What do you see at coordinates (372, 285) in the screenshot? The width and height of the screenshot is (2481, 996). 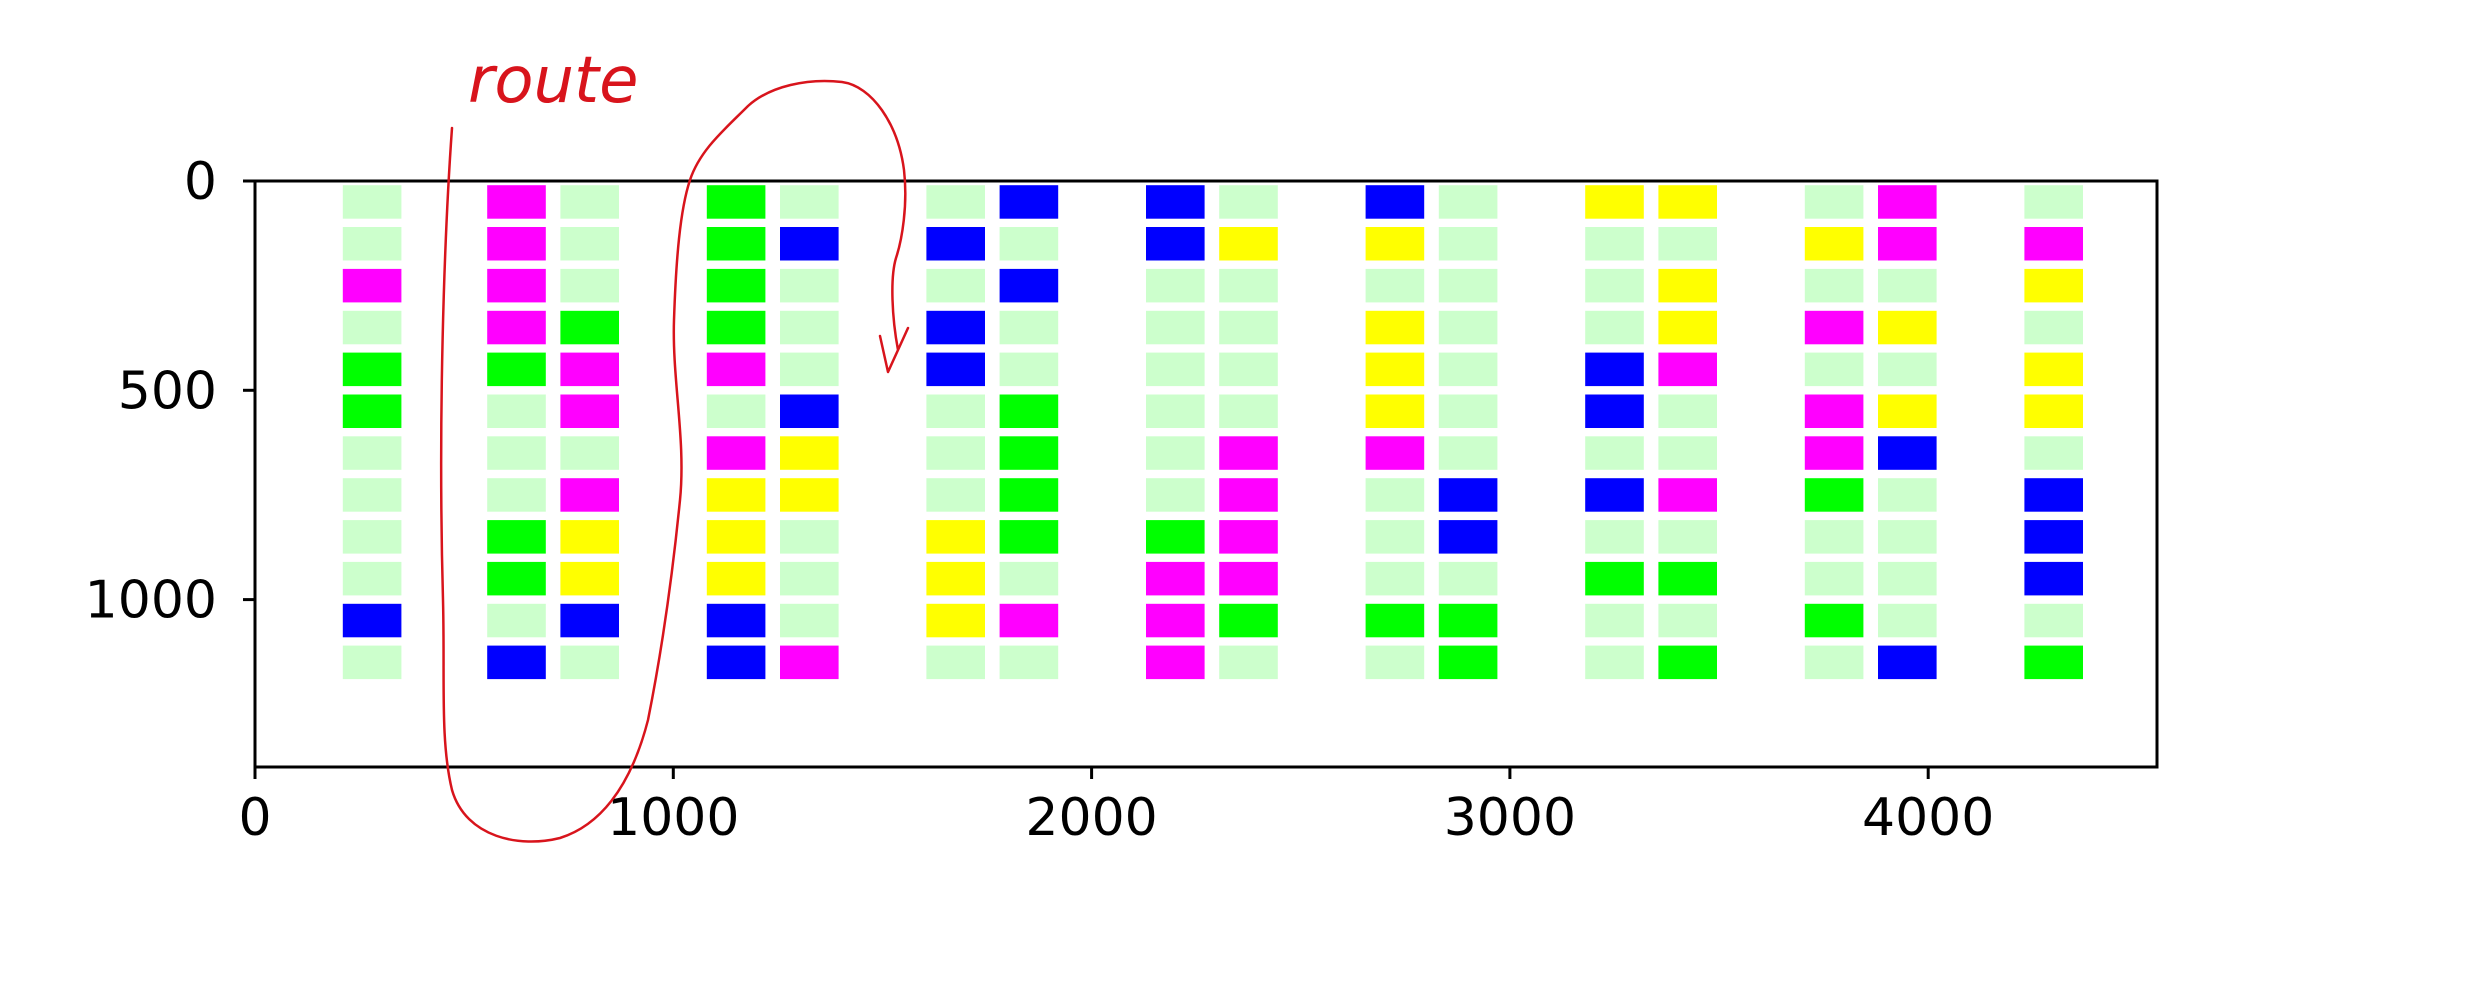 I see `heatmap-cell-c0-r2` at bounding box center [372, 285].